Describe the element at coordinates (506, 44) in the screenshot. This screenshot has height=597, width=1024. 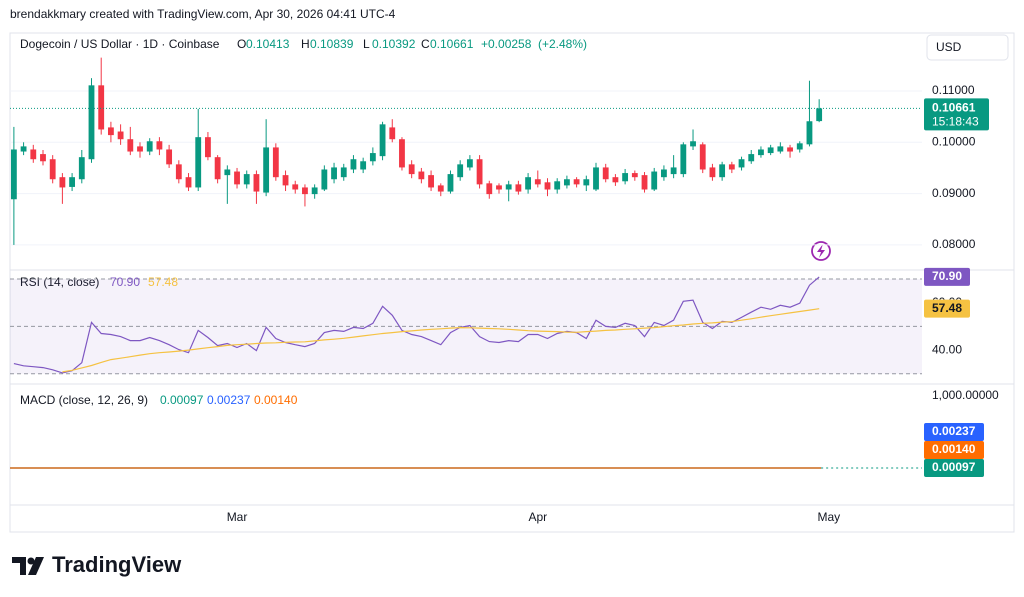
I see `change: +0.00258` at that location.